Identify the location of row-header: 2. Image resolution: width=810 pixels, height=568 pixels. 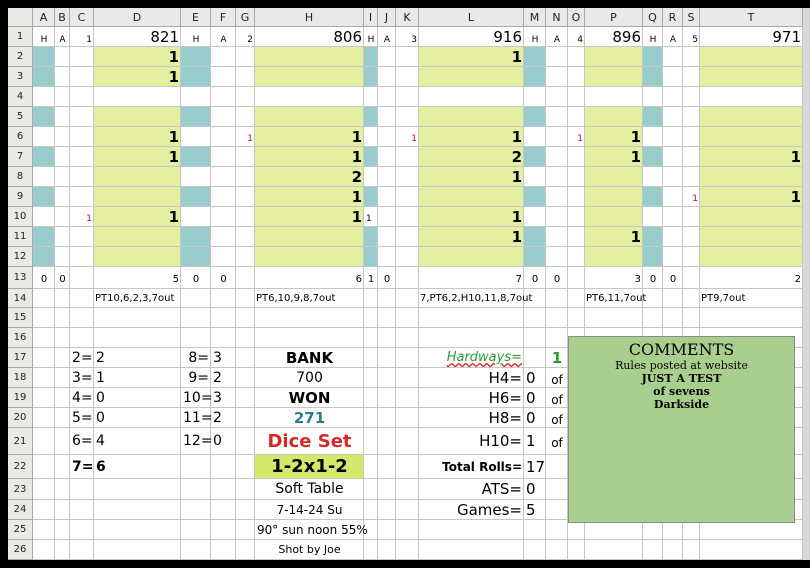
(20, 57).